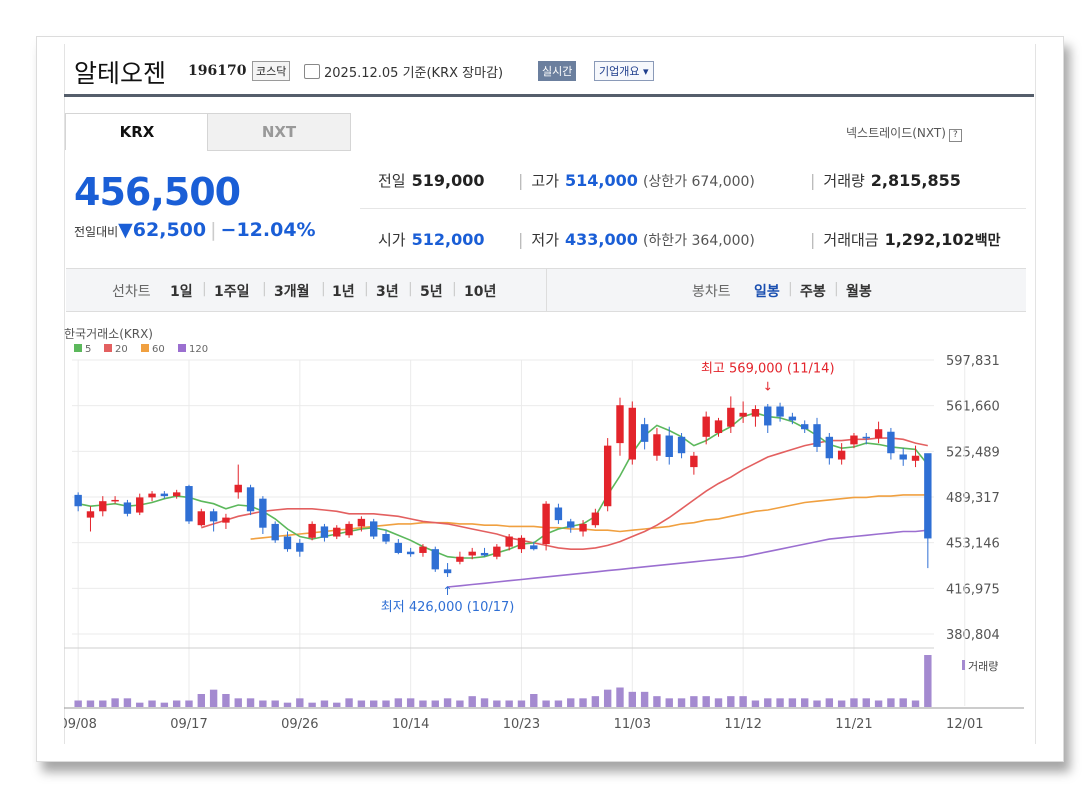 This screenshot has width=1089, height=797. Describe the element at coordinates (108, 334) in the screenshot. I see `chart-title: 한국거래소(KRX)` at that location.